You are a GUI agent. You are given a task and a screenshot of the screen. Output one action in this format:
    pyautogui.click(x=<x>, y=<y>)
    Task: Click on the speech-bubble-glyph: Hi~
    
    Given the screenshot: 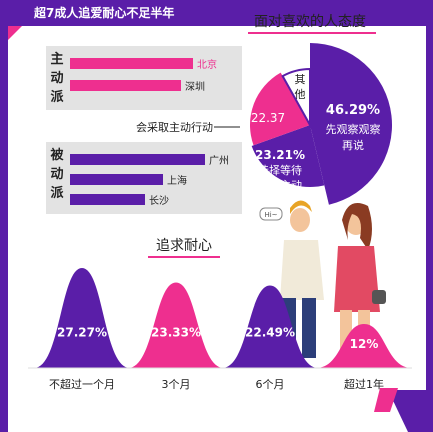 What is the action you would take?
    pyautogui.click(x=270, y=215)
    